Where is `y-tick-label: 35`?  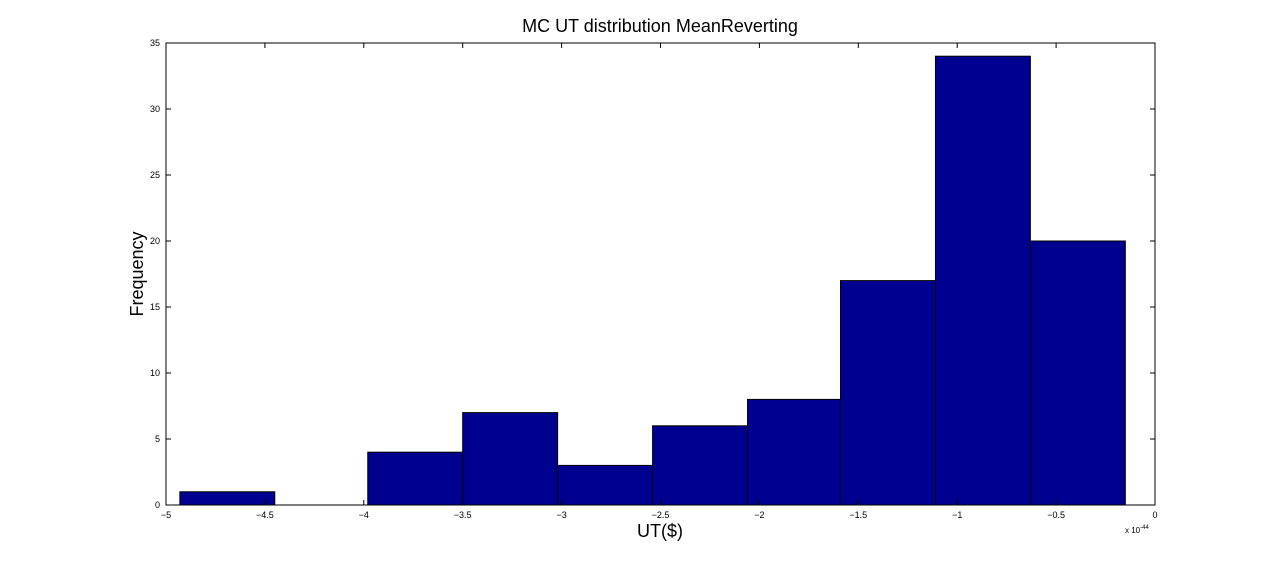
y-tick-label: 35 is located at coordinates (155, 43).